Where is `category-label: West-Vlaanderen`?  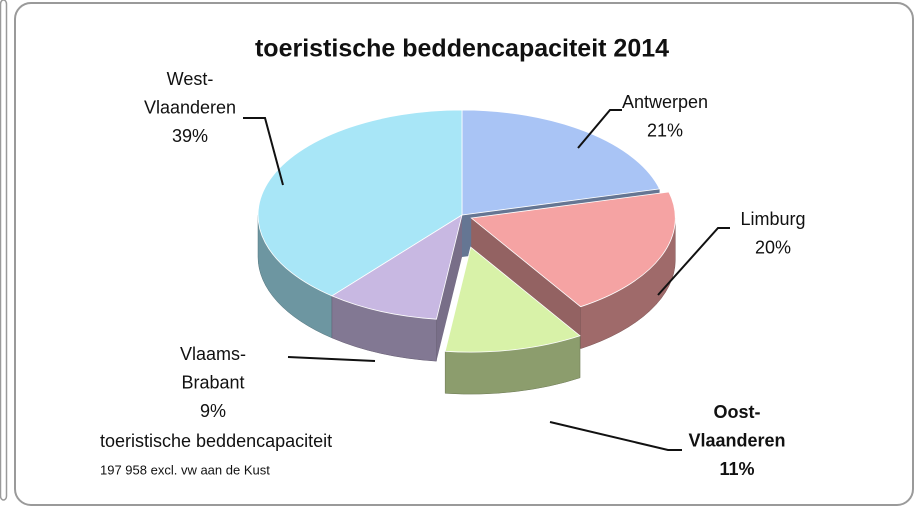 category-label: West-Vlaanderen is located at coordinates (190, 93).